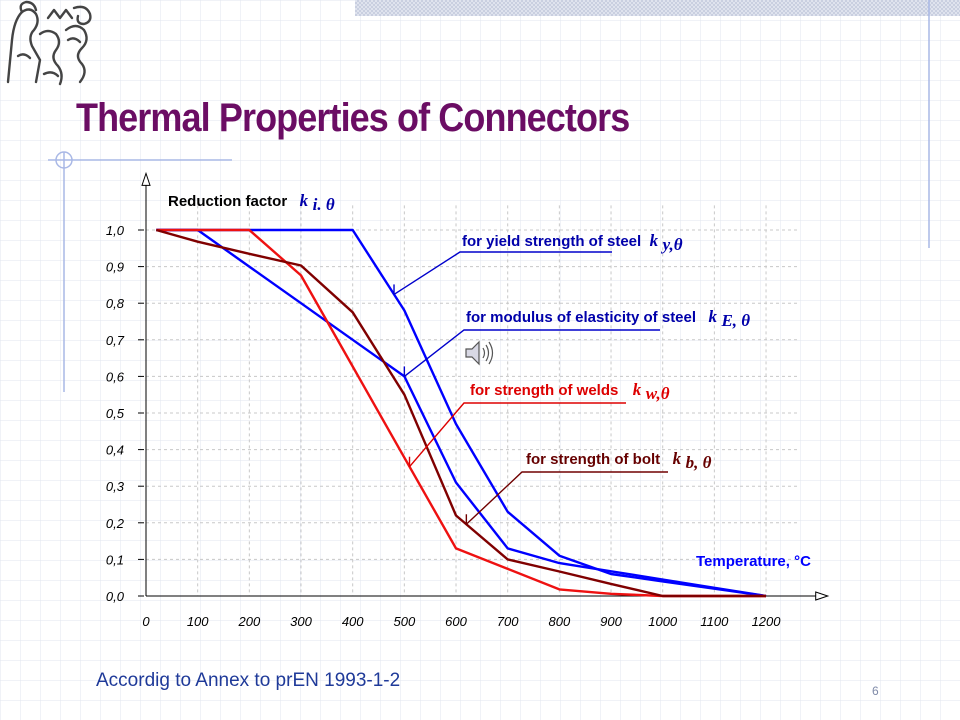 This screenshot has height=720, width=960. What do you see at coordinates (611, 621) in the screenshot?
I see `x-tick-label: 900` at bounding box center [611, 621].